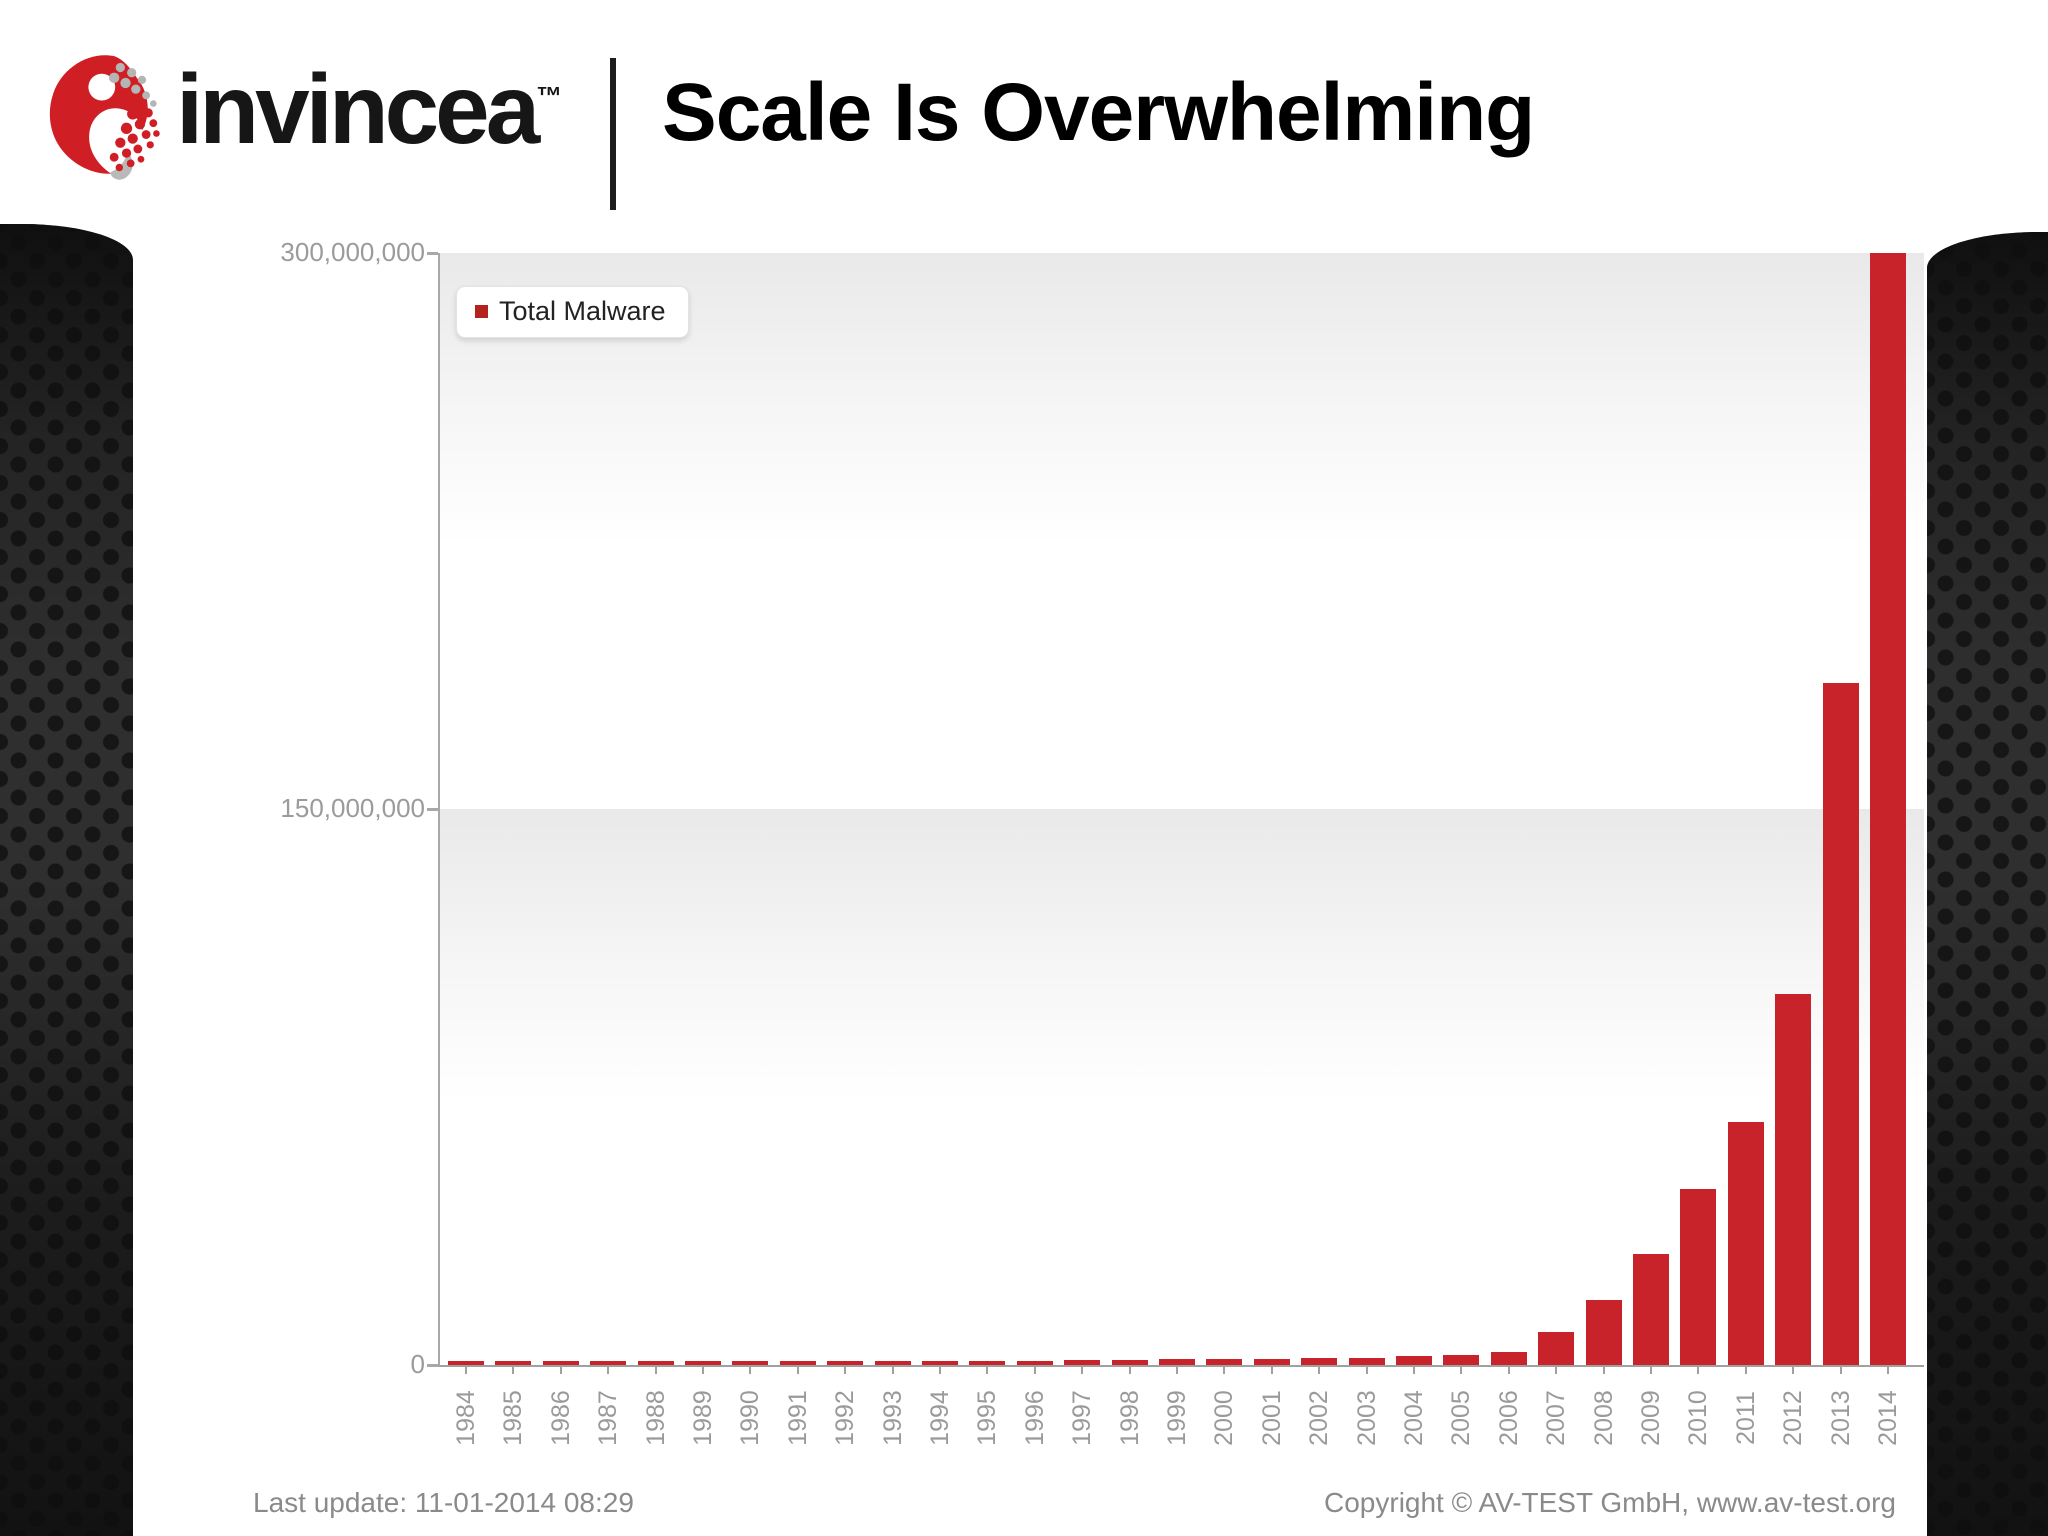  I want to click on bar-1996, so click(1034, 1363).